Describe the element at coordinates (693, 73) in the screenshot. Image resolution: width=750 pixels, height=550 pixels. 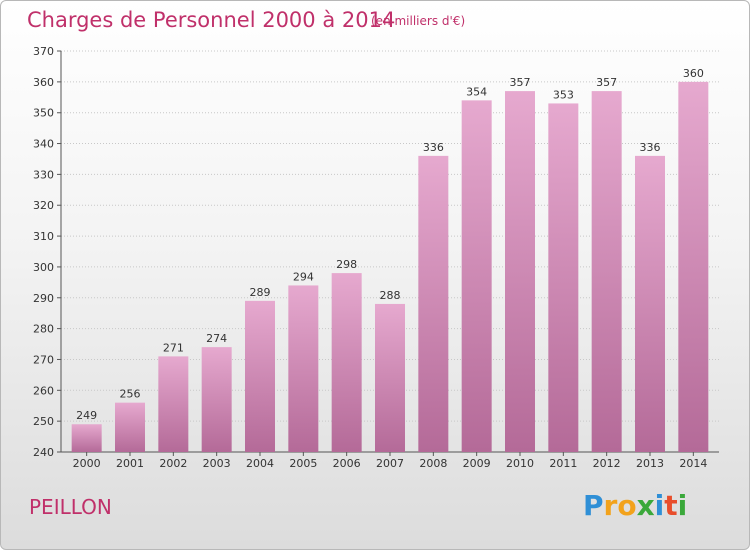
I see `data-label: 360` at that location.